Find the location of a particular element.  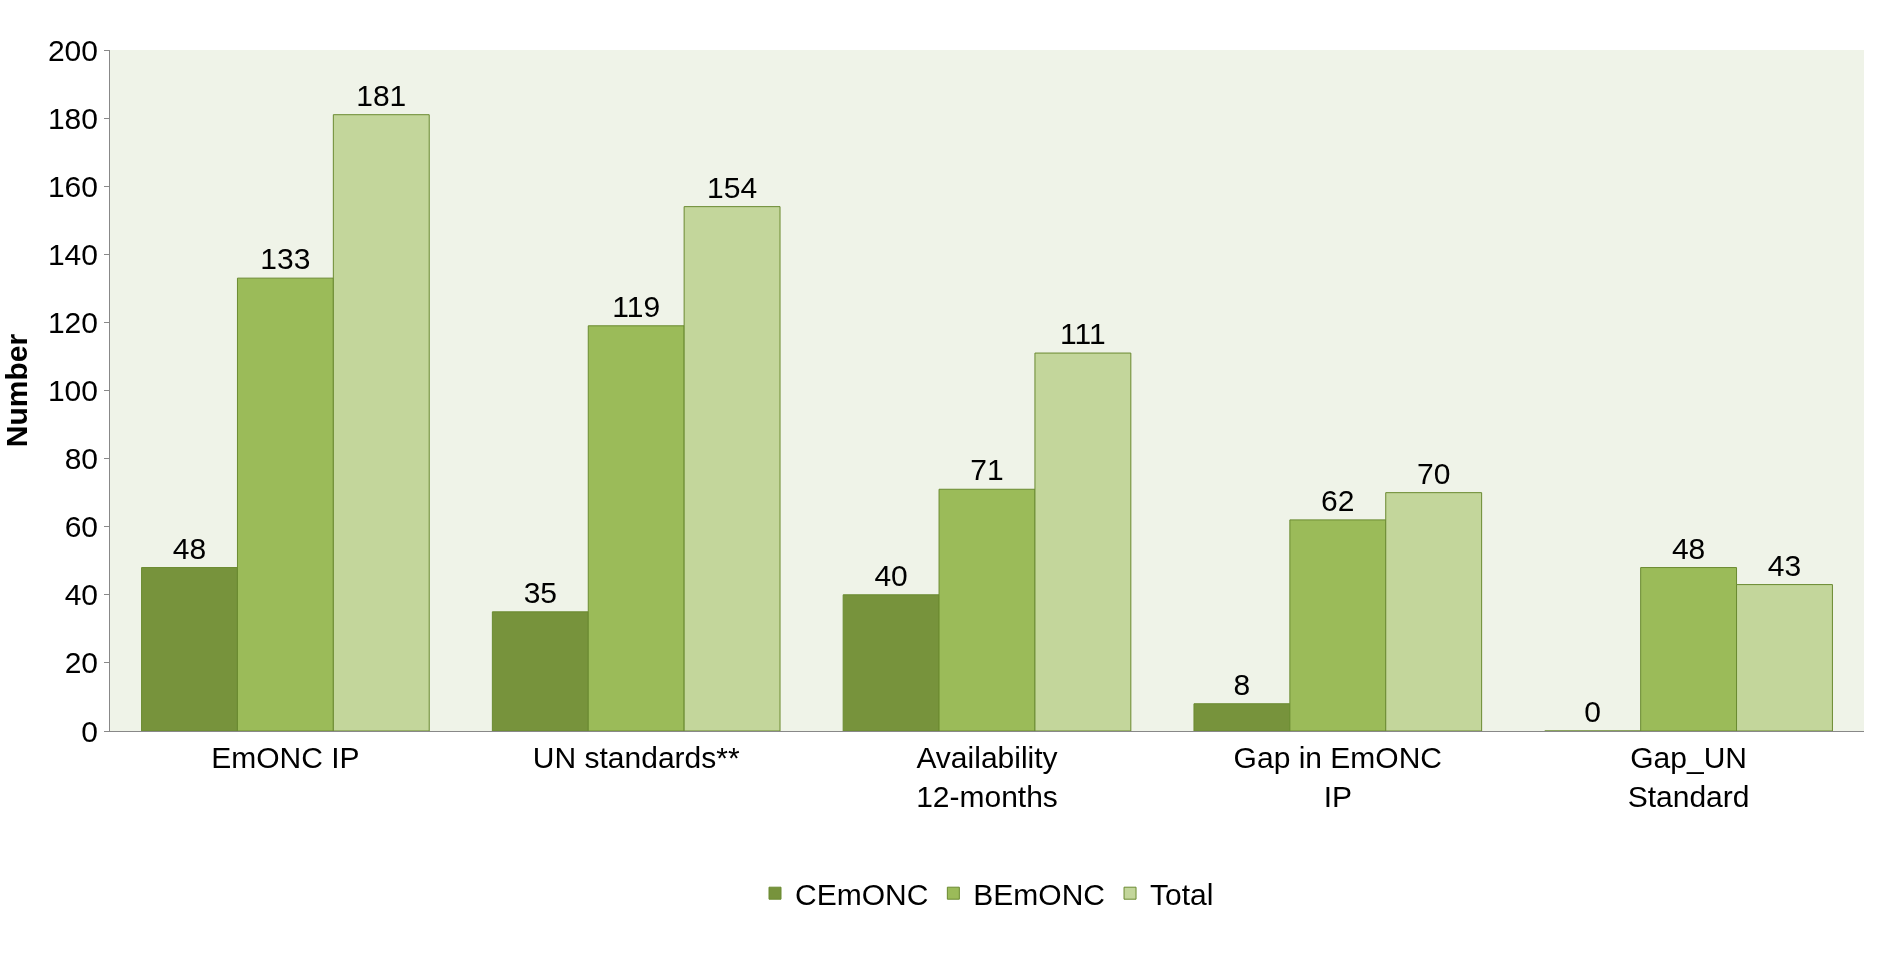

data-label: 0 is located at coordinates (1593, 711).